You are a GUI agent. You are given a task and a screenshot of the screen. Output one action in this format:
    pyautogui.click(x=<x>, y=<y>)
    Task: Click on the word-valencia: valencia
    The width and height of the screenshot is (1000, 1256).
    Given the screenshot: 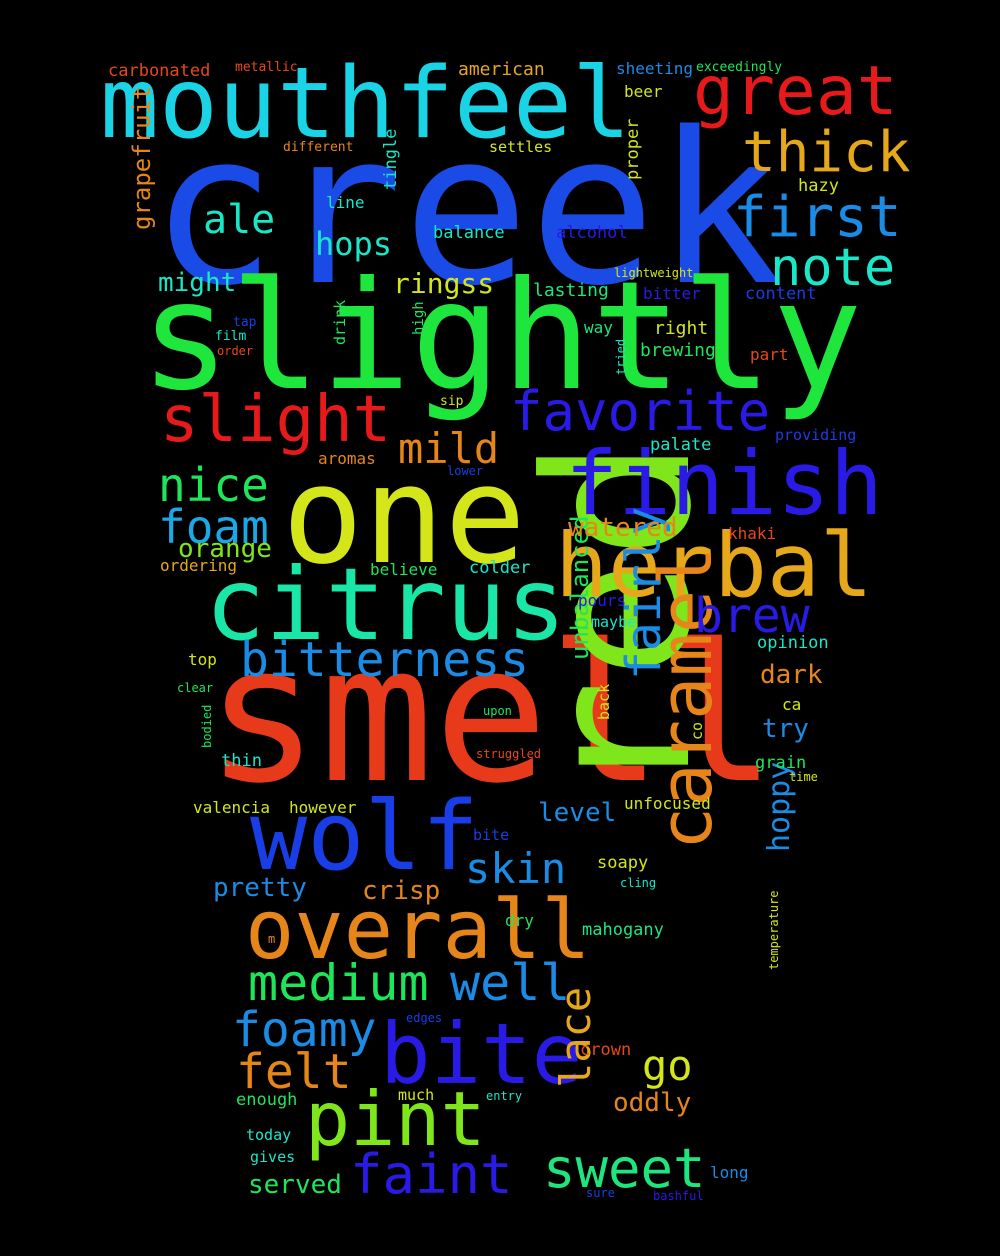 What is the action you would take?
    pyautogui.click(x=232, y=807)
    